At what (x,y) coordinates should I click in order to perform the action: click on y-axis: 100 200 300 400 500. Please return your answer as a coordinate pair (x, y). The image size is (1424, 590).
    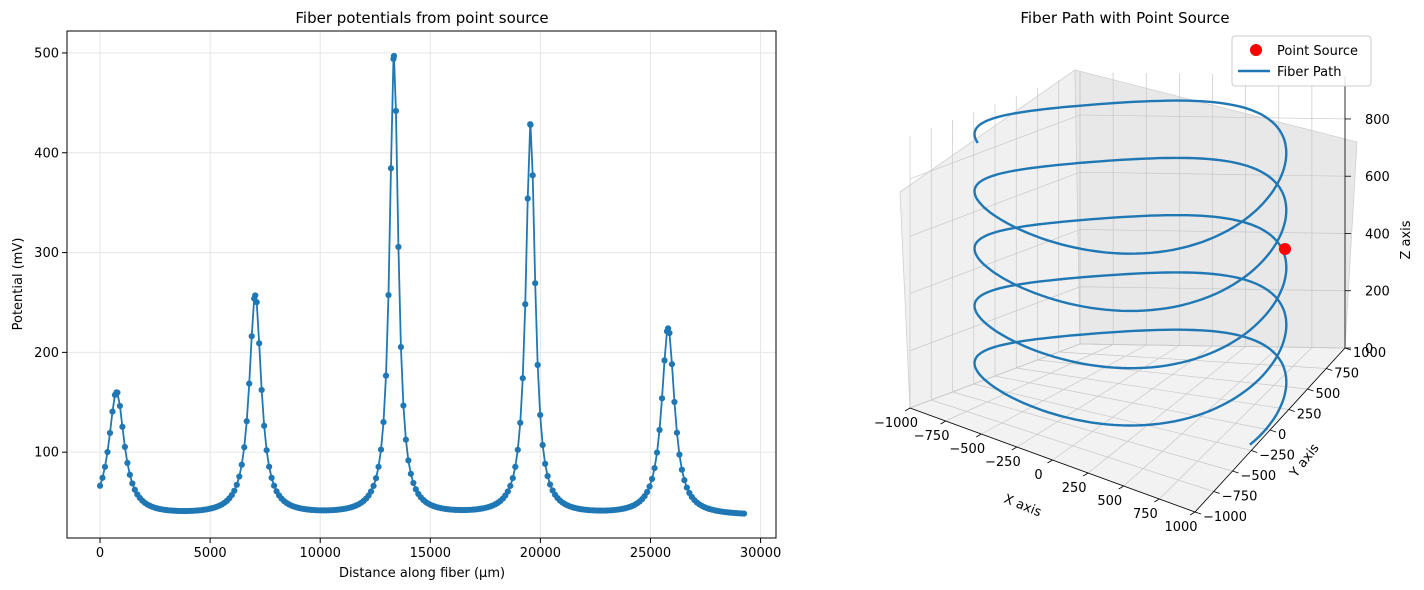
    Looking at the image, I should click on (50, 253).